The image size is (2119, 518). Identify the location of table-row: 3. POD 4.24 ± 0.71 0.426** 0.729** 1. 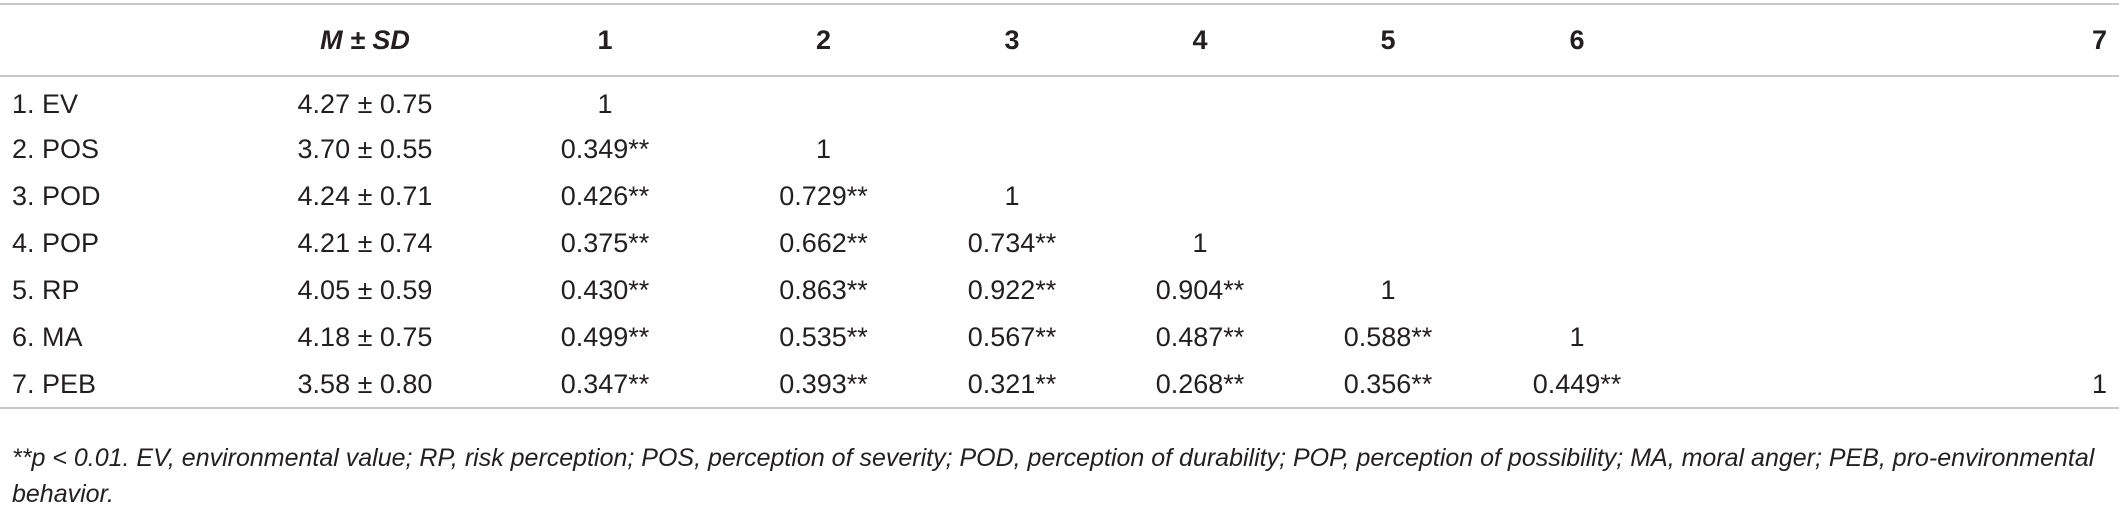
(1059, 196).